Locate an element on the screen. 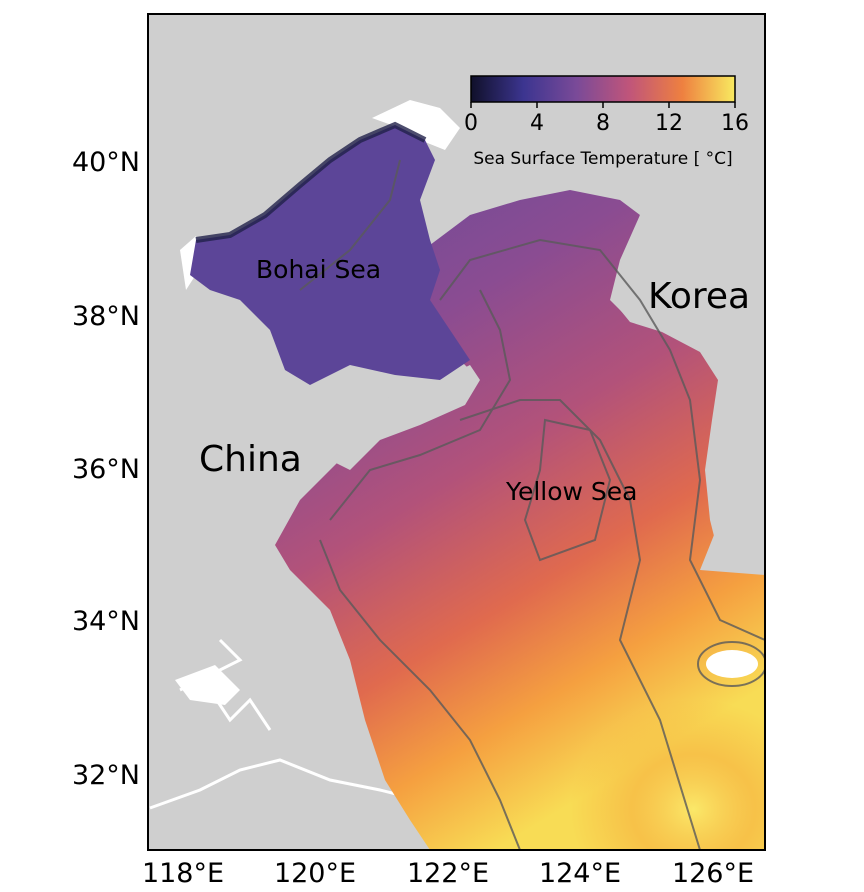  colorbar-gradient is located at coordinates (603, 89).